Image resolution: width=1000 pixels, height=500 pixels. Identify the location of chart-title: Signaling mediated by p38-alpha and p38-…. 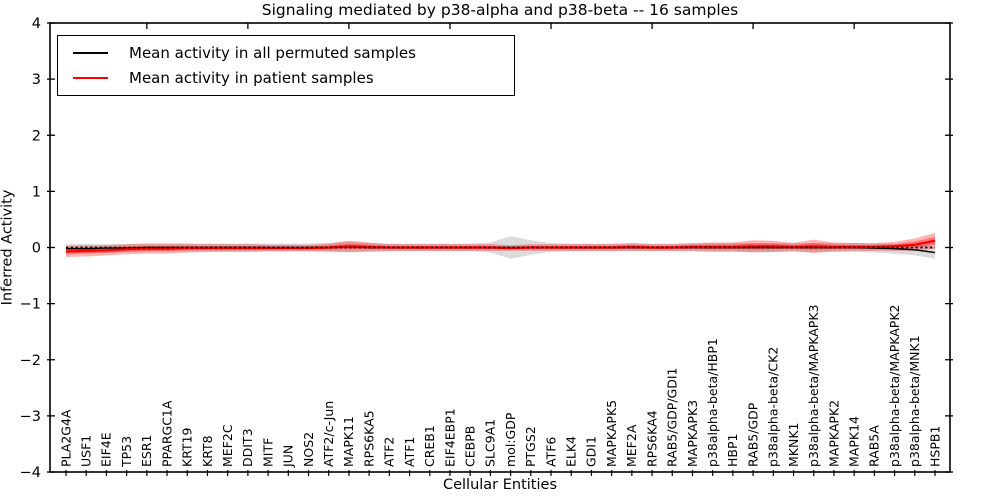
(500, 10).